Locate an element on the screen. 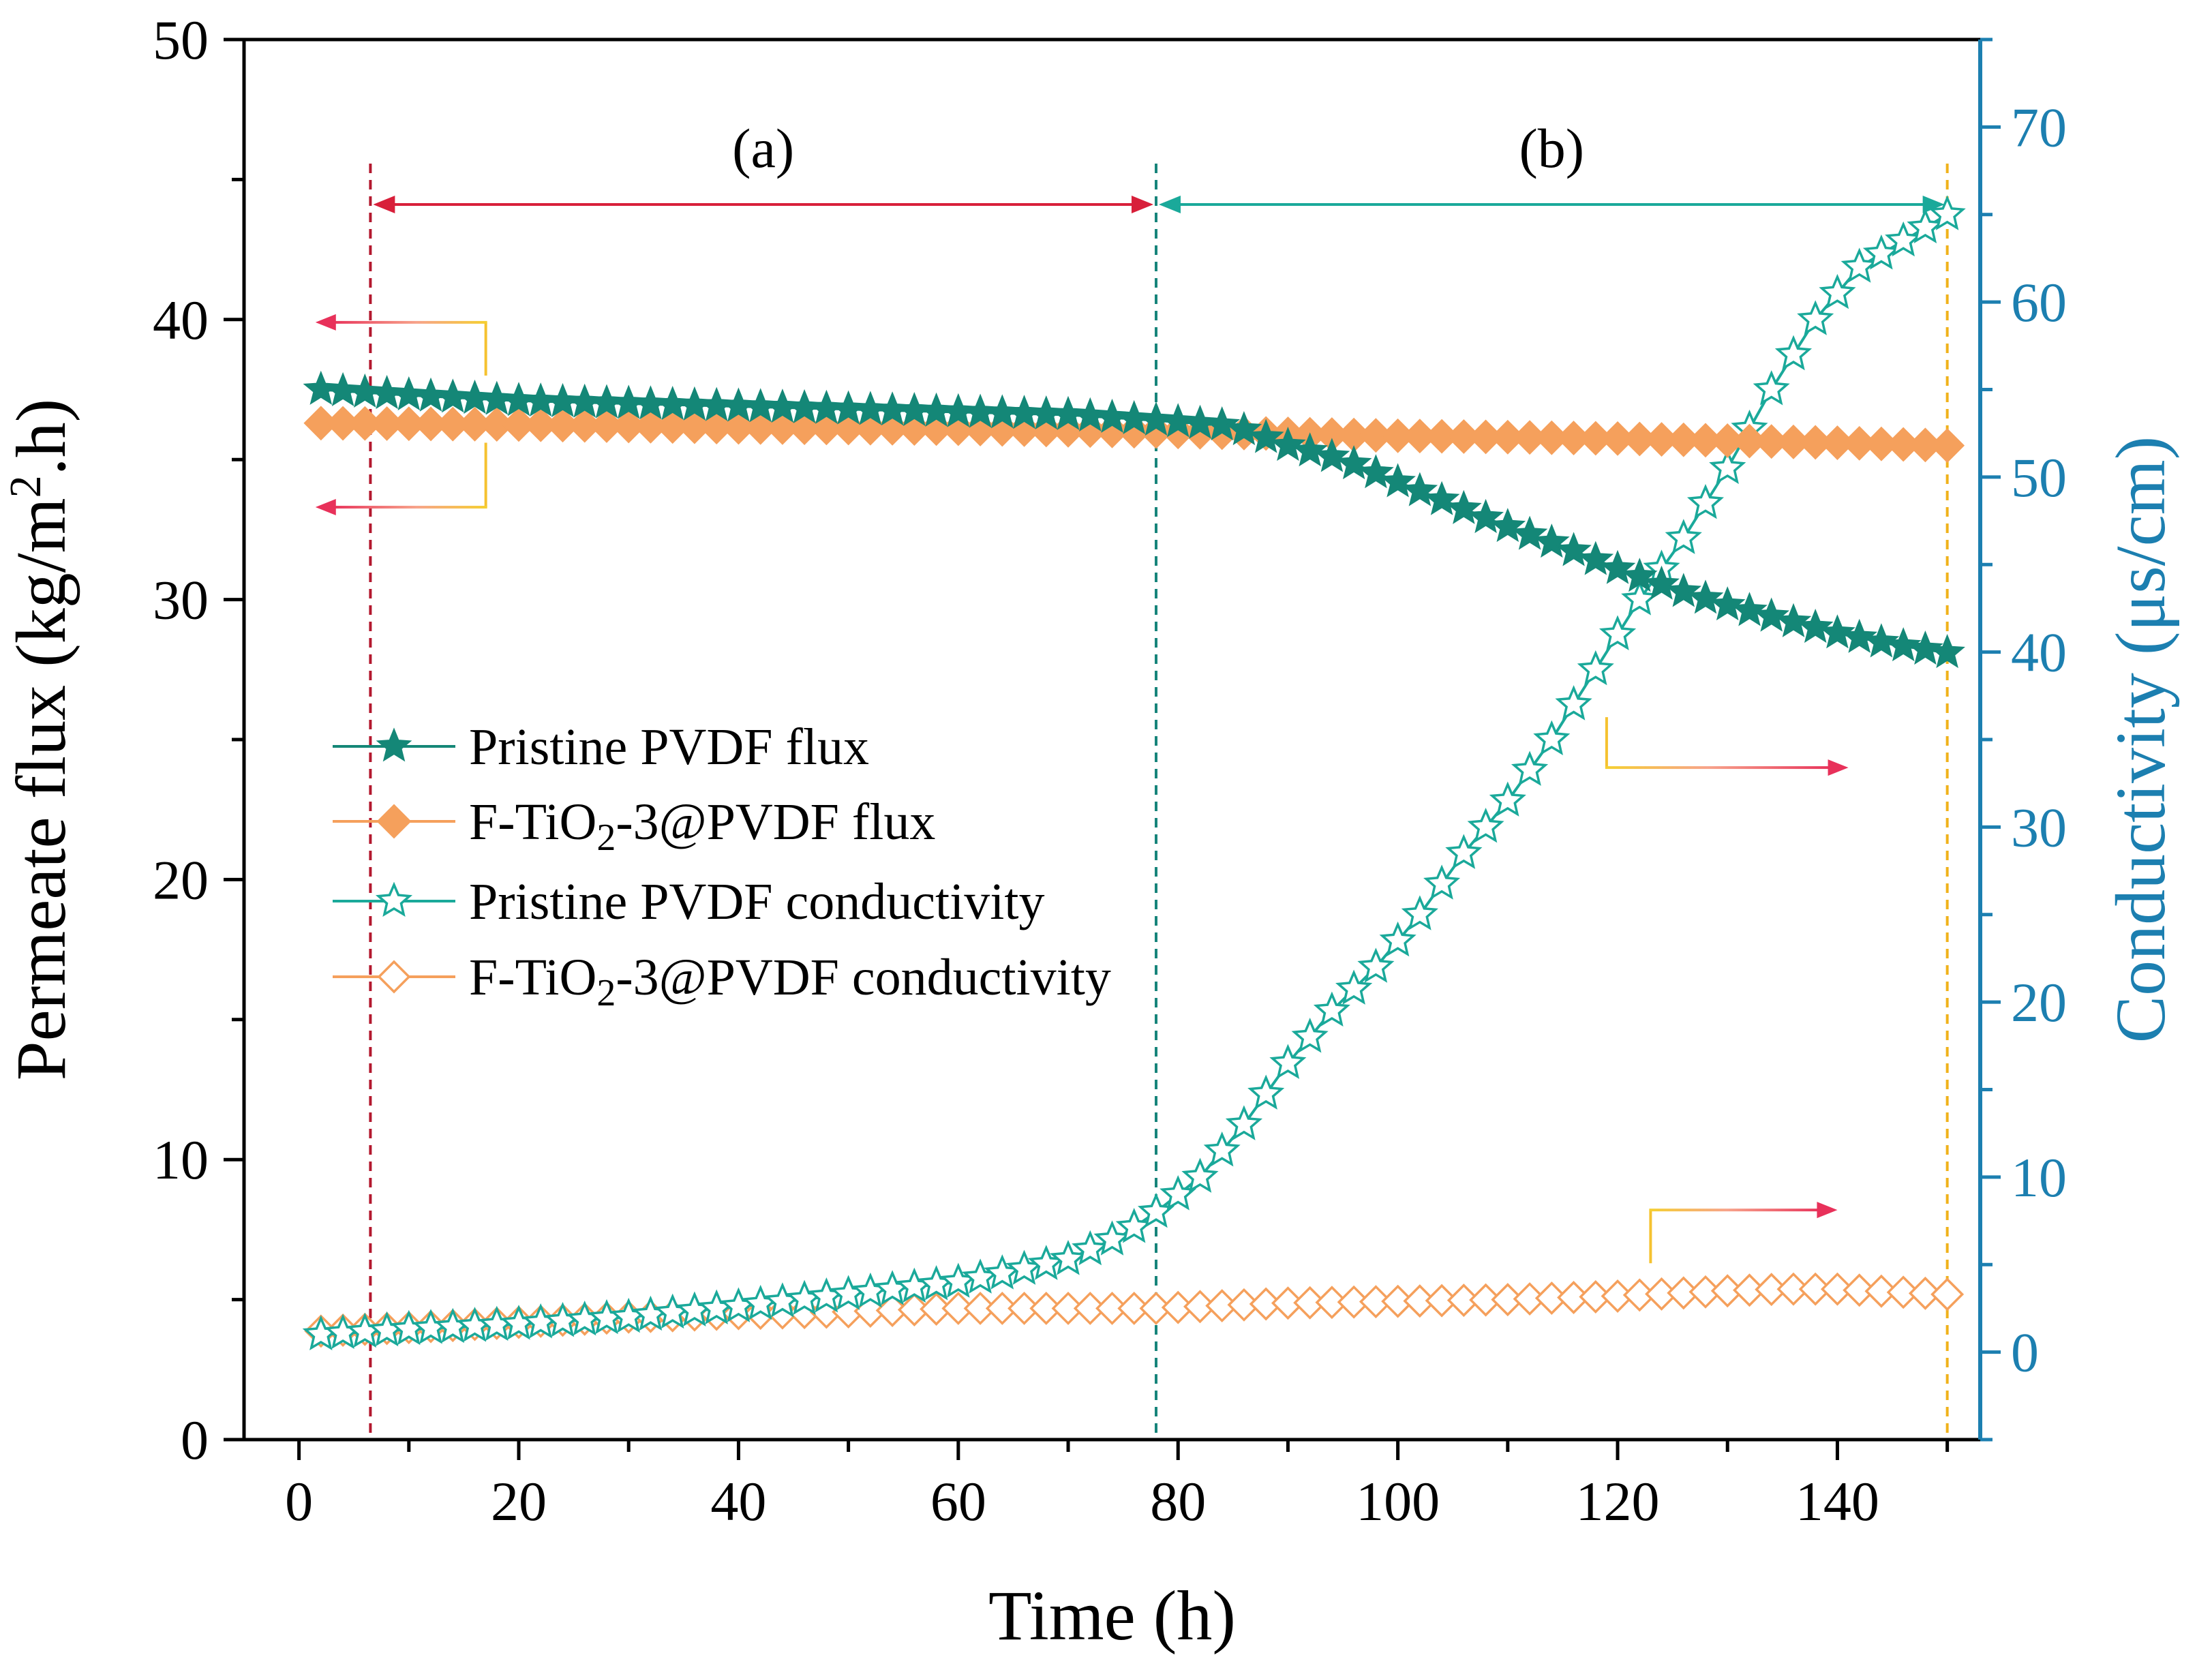  y2-tick-label: 50 is located at coordinates (2039, 477).